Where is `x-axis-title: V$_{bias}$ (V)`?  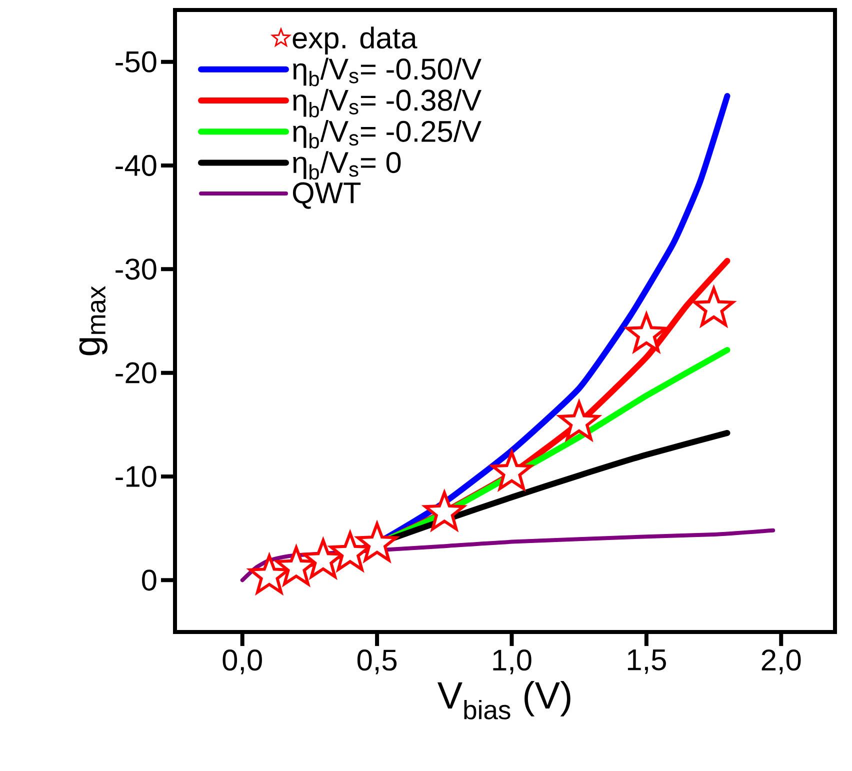
x-axis-title: V$_{bias}$ (V) is located at coordinates (504, 700).